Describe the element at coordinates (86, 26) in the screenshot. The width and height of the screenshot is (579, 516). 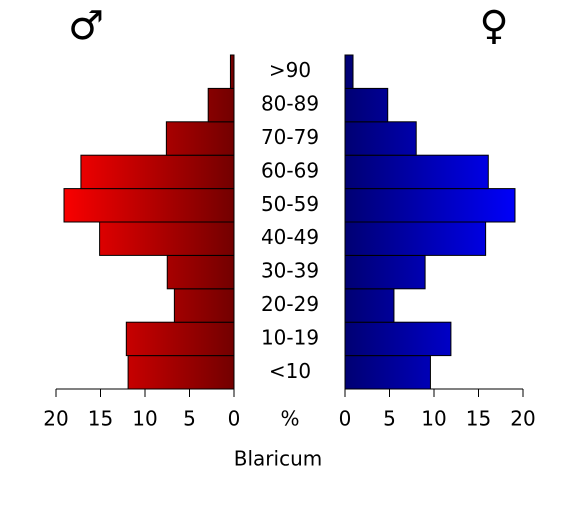
I see `legend-symbol: ♂` at that location.